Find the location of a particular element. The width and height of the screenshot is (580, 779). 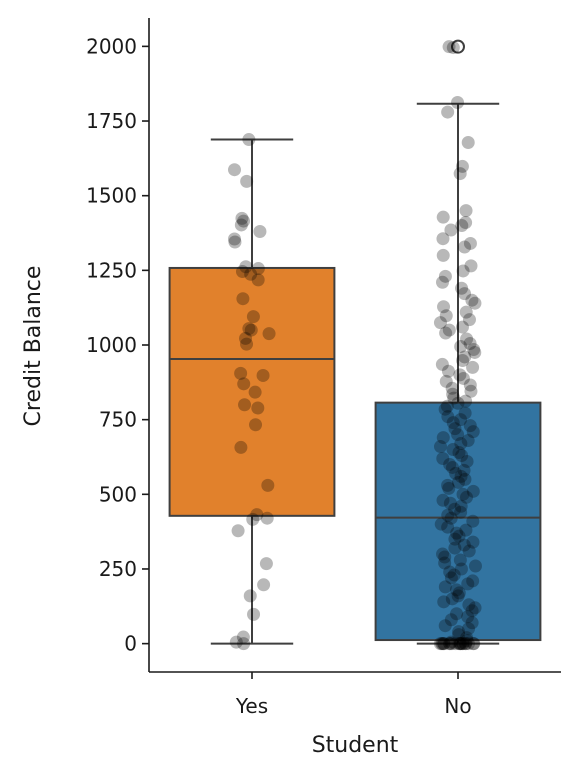

y-tick-label: 1000 is located at coordinates (111, 345).